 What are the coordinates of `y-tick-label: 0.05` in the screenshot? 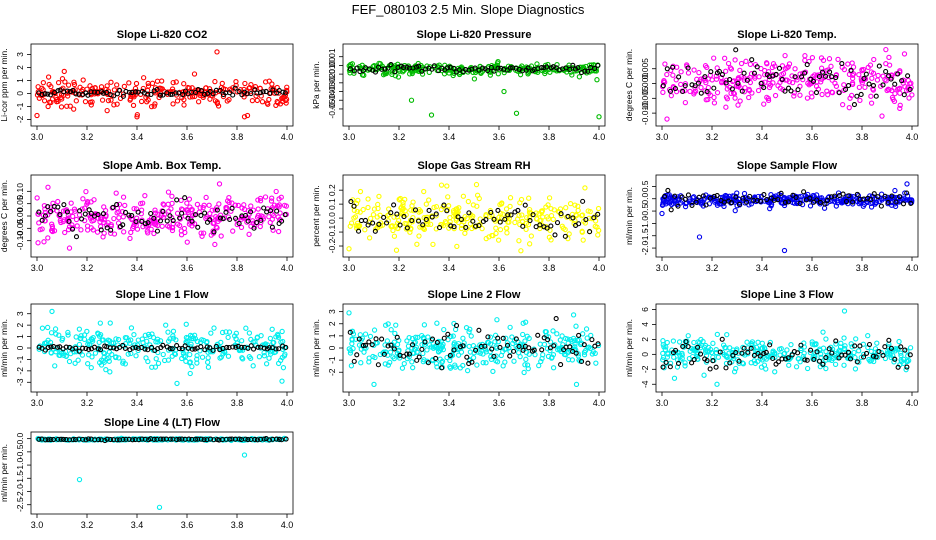 It's located at (20, 203).